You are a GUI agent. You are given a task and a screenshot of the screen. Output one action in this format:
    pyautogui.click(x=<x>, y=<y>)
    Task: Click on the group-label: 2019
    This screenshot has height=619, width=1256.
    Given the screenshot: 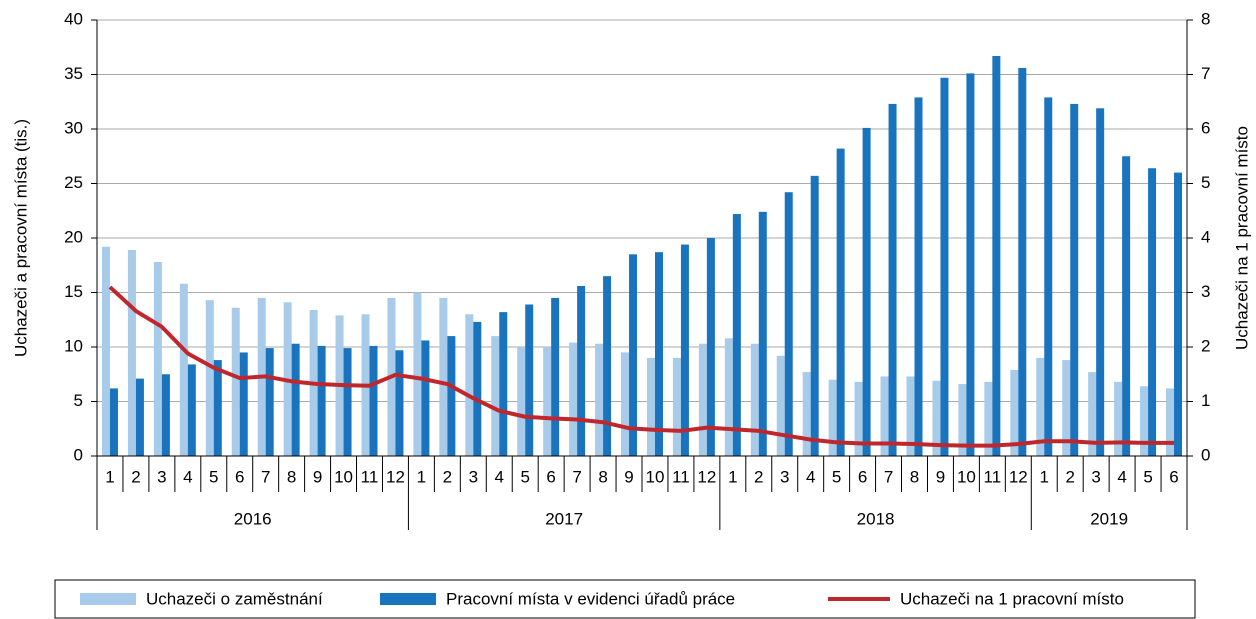 What is the action you would take?
    pyautogui.click(x=1109, y=518)
    